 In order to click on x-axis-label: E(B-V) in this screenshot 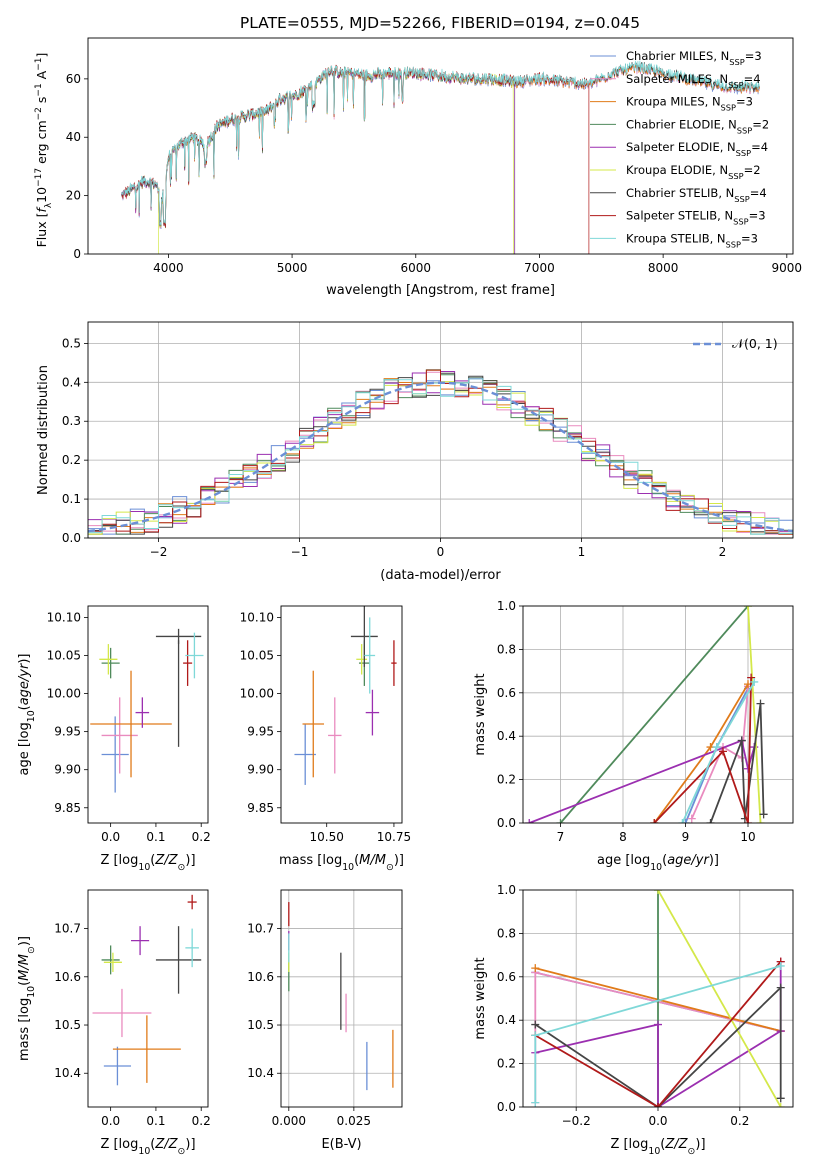, I will do `click(341, 1144)`.